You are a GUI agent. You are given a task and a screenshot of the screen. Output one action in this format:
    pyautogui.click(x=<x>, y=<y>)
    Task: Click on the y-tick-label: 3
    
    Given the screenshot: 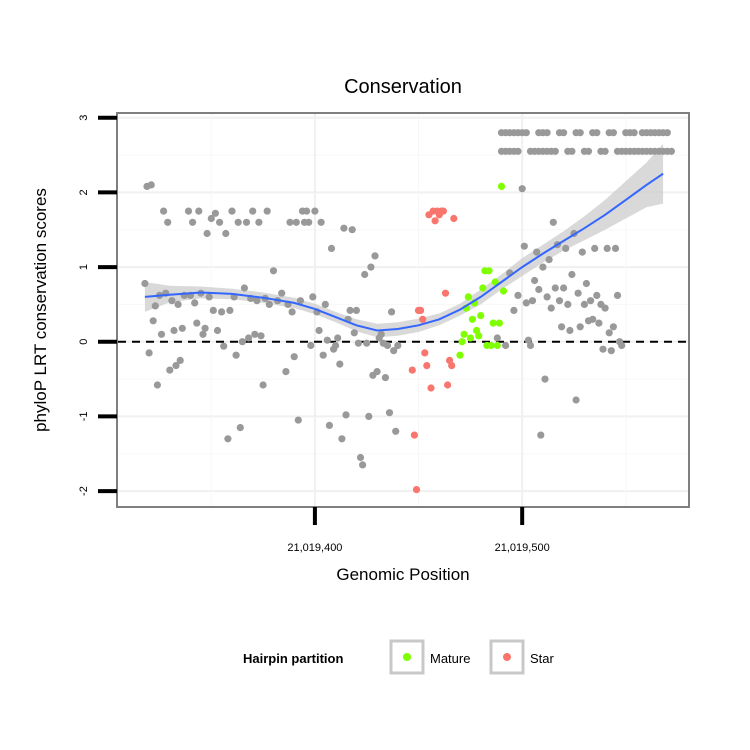 What is the action you would take?
    pyautogui.click(x=84, y=118)
    